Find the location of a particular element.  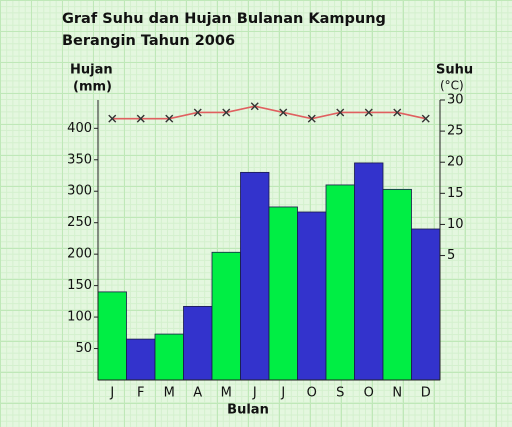

y-tick-label: 350 is located at coordinates (79, 159).